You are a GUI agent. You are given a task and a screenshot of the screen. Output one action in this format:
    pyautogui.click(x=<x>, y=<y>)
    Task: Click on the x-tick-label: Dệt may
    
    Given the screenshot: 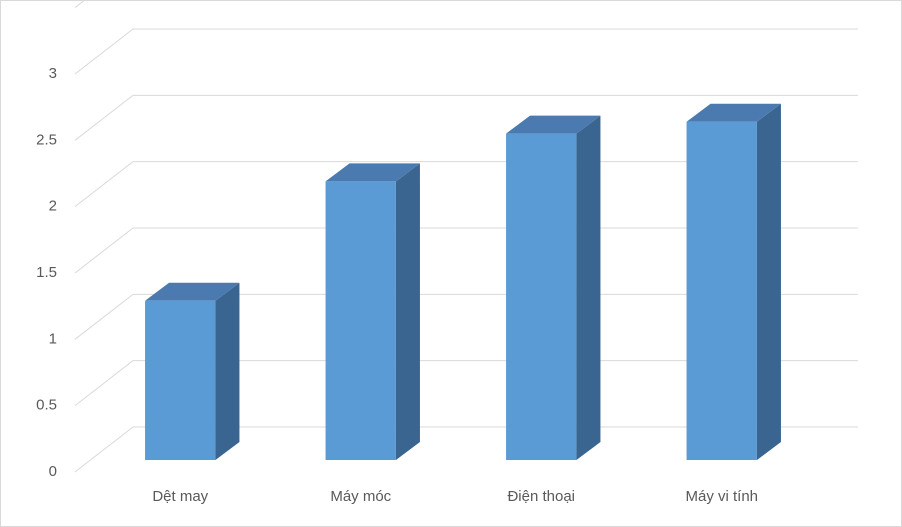 What is the action you would take?
    pyautogui.click(x=180, y=496)
    